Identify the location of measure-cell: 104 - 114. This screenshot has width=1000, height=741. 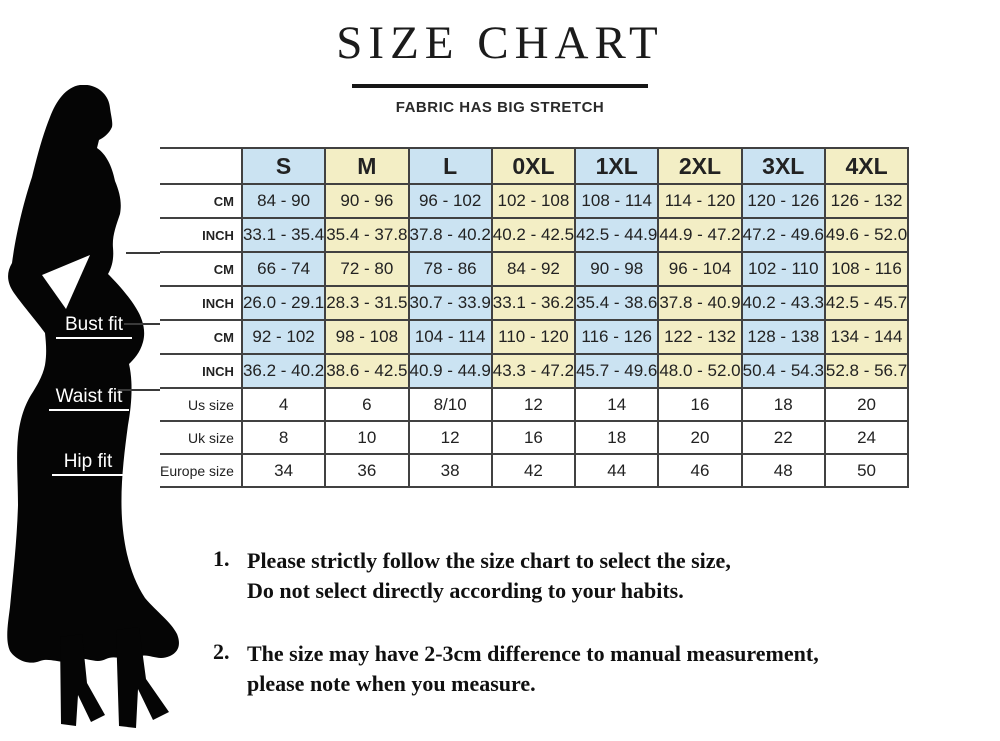
(450, 337).